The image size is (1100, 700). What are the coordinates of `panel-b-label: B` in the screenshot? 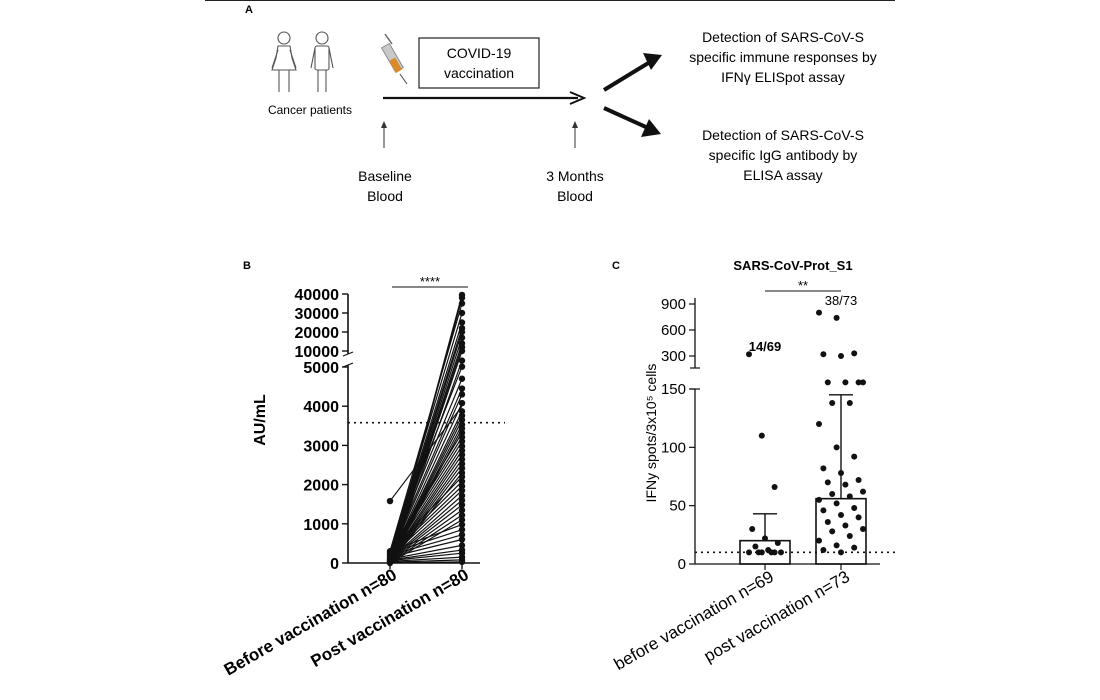 It's located at (247, 266).